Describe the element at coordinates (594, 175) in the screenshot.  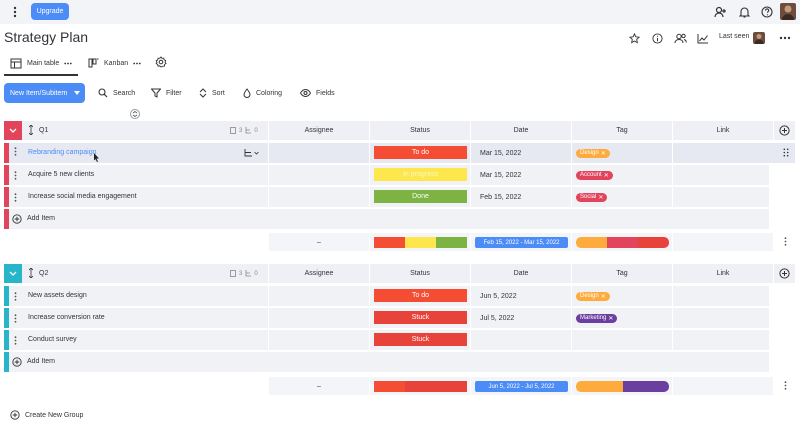
I see `tag-chip: Account ✕` at that location.